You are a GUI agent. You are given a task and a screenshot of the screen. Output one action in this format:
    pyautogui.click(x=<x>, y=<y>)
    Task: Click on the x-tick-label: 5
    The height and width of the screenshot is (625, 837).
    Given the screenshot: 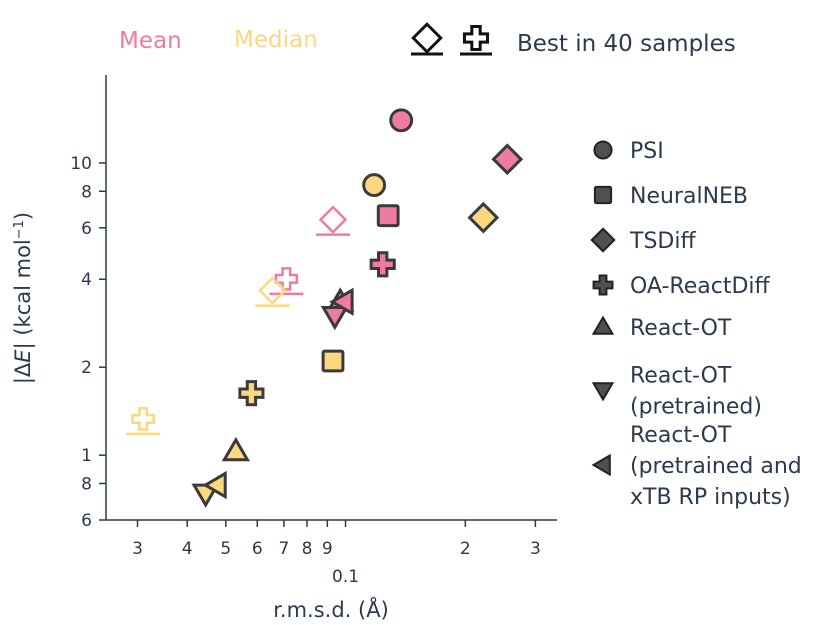 What is the action you would take?
    pyautogui.click(x=225, y=549)
    